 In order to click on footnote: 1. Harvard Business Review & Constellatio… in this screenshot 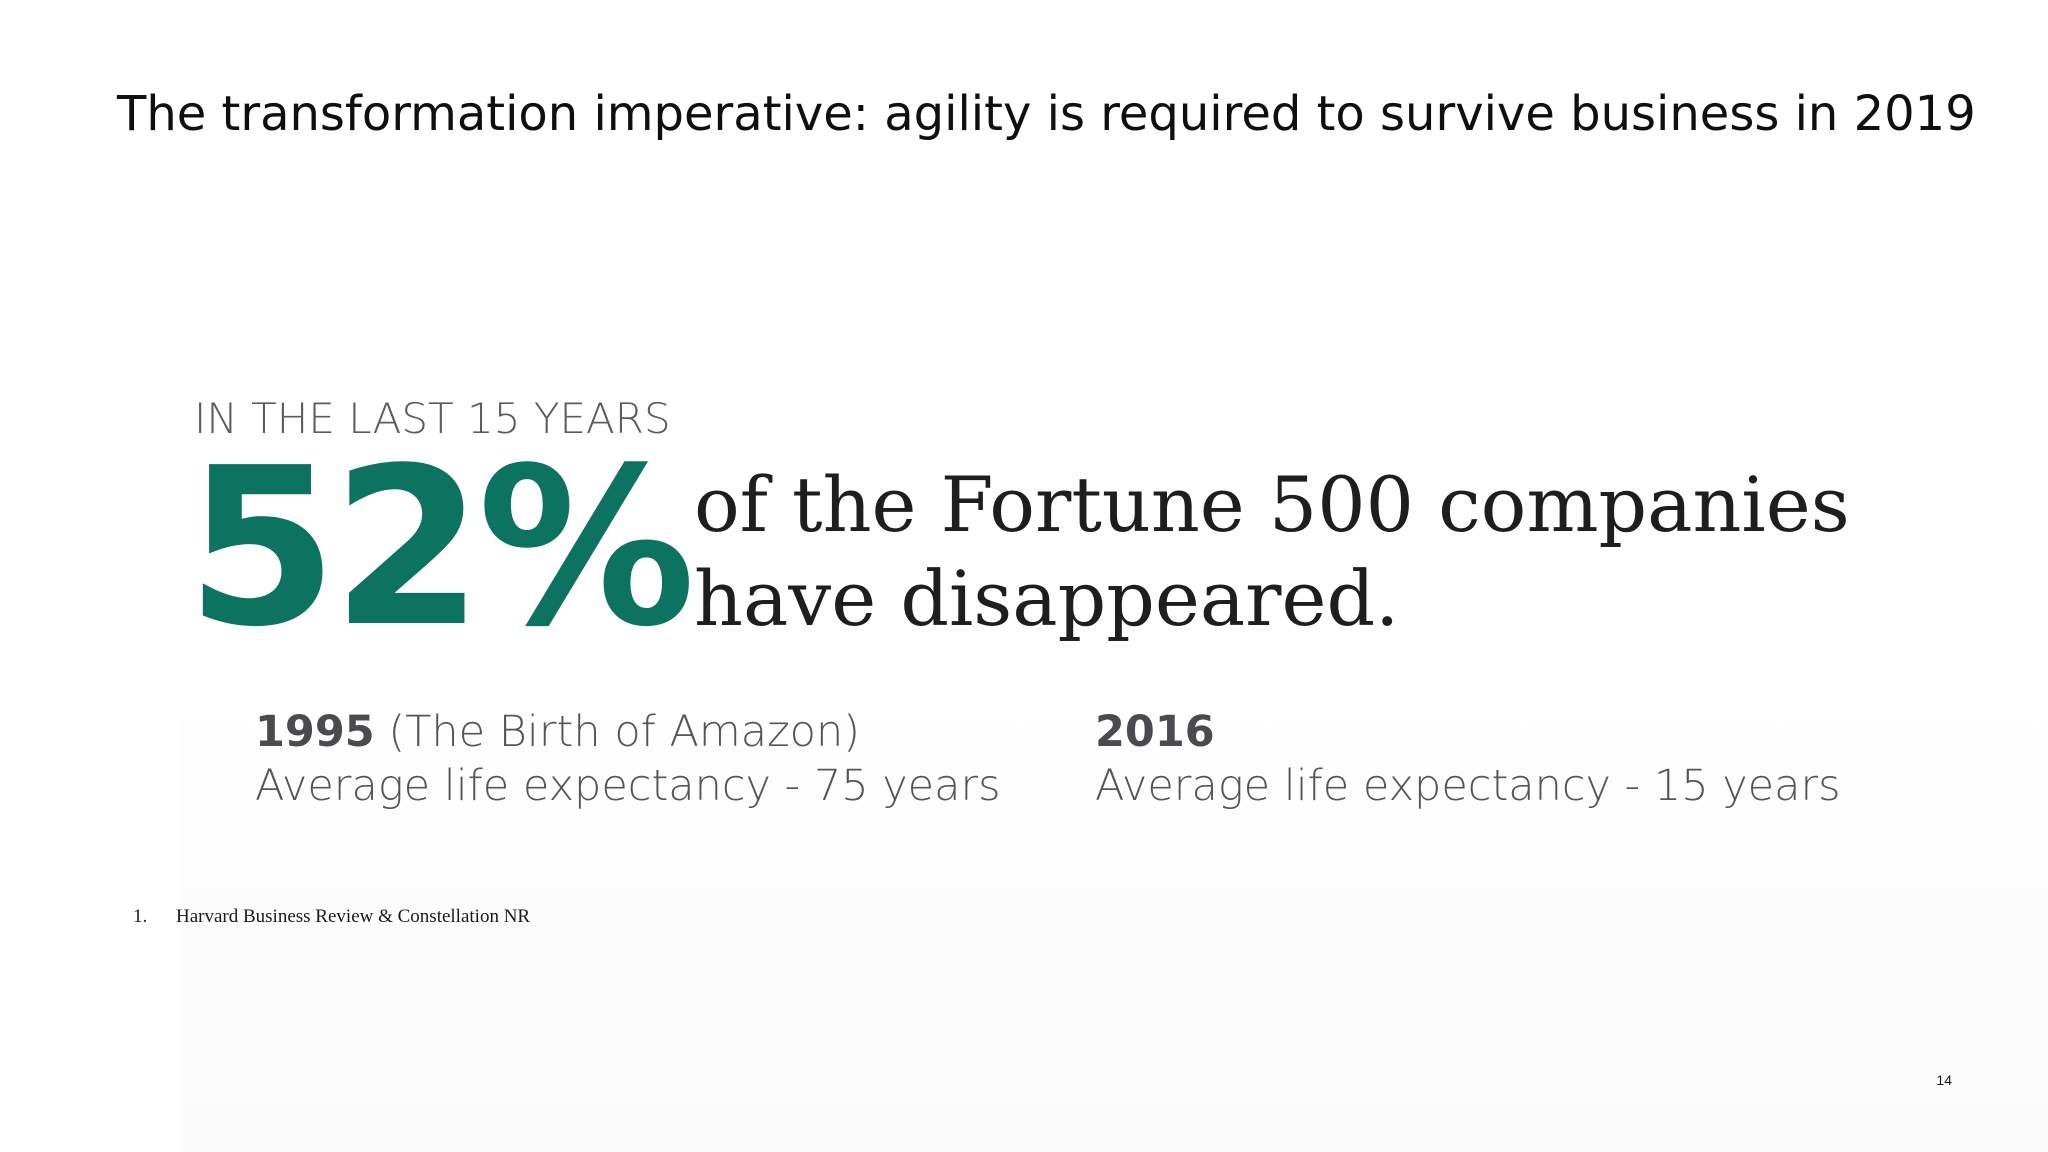, I will do `click(331, 917)`.